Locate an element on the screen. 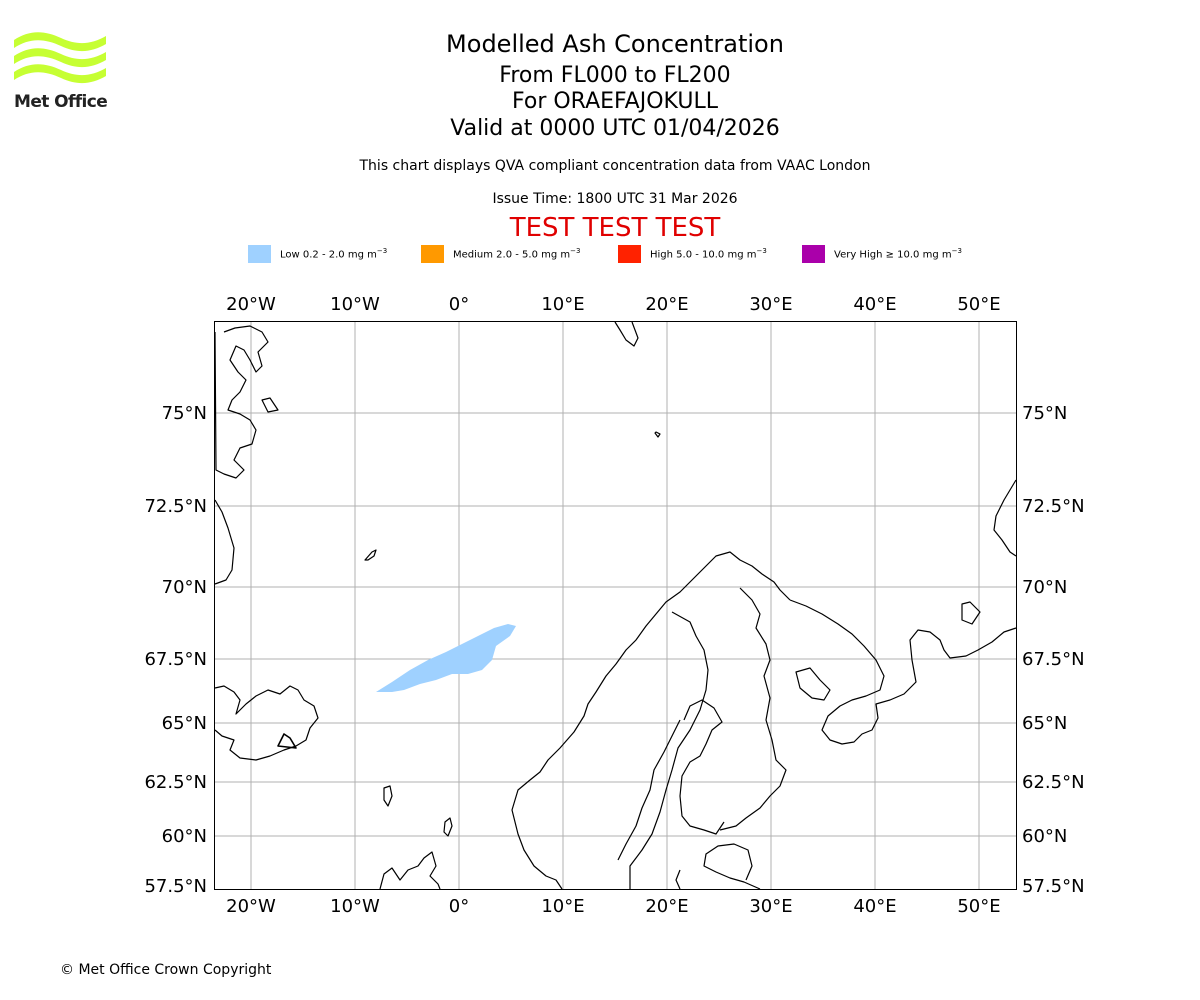 Image resolution: width=1200 pixels, height=1000 pixels. legend-label-medium: Medium 2.0 - 5.0 mg m−3 is located at coordinates (517, 254).